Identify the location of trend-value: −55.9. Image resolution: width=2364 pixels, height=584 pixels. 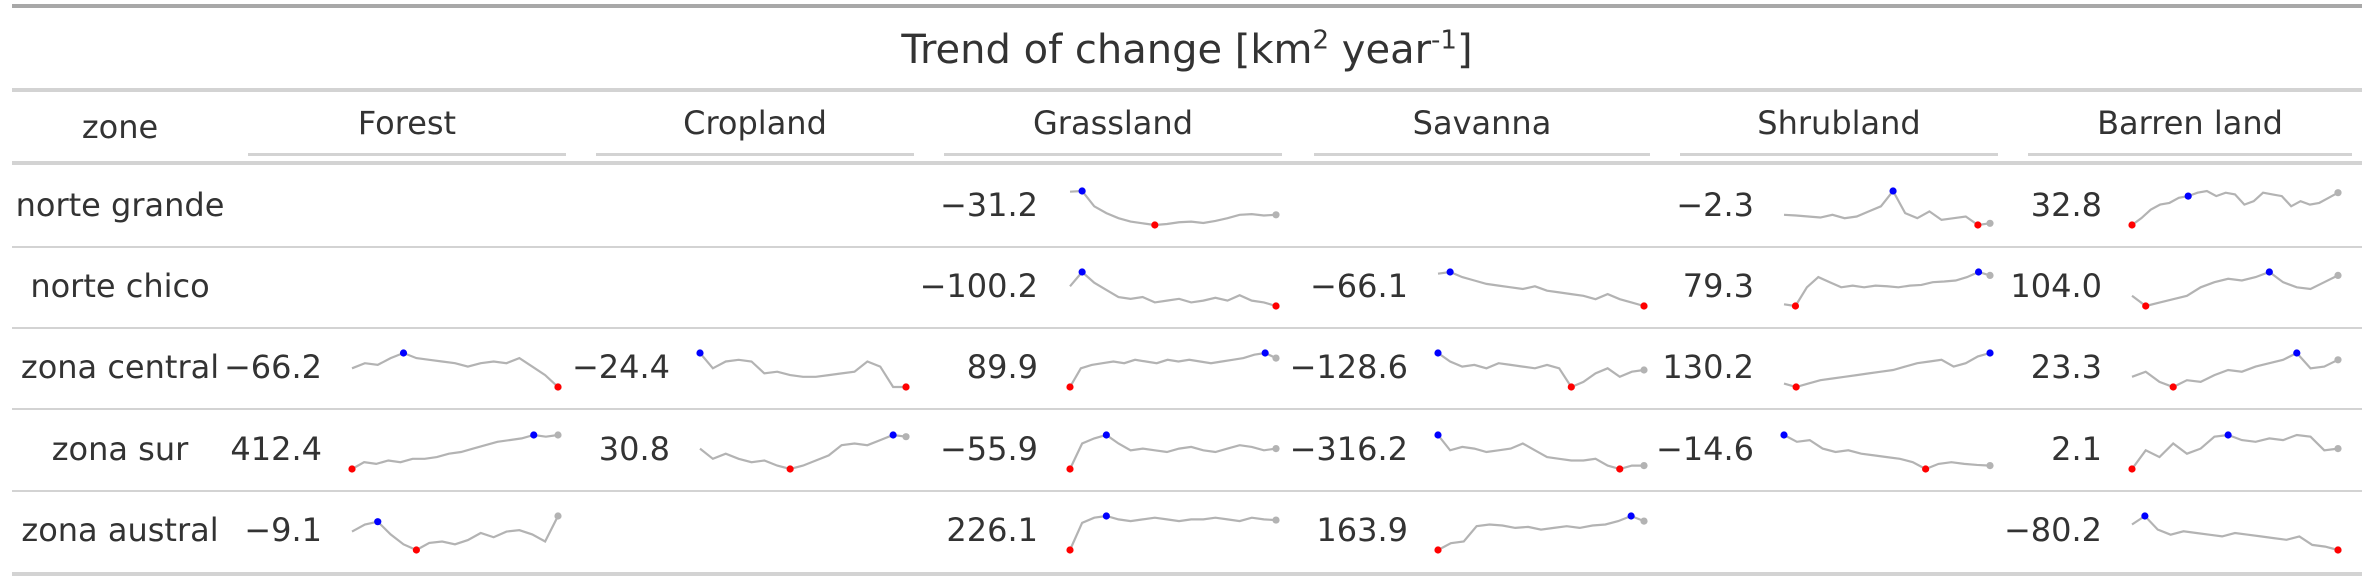
(988, 449).